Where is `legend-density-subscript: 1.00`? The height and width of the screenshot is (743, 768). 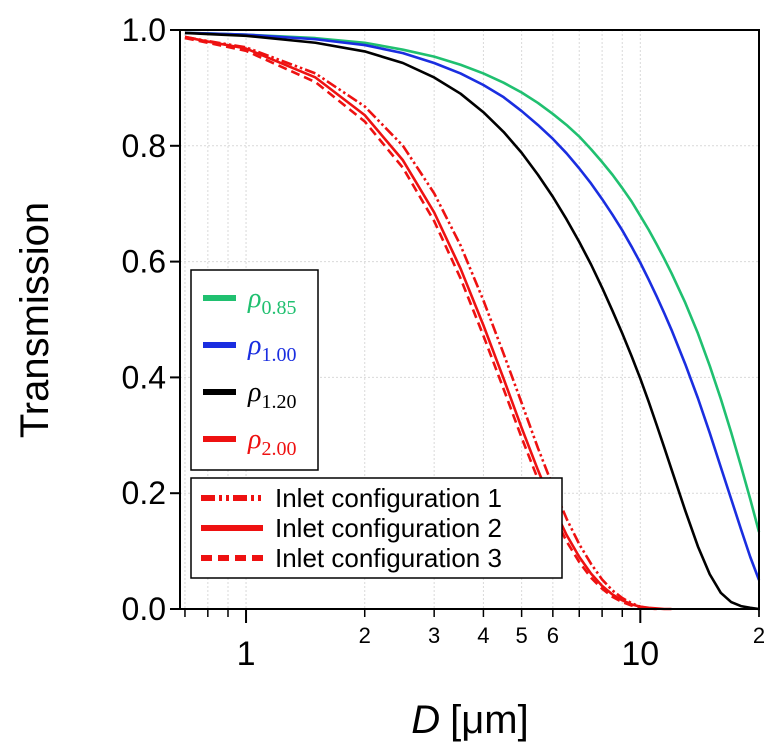 legend-density-subscript: 1.00 is located at coordinates (278, 355).